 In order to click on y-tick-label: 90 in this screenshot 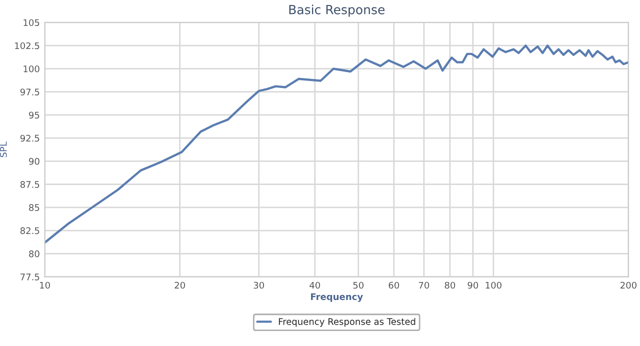, I will do `click(34, 161)`.